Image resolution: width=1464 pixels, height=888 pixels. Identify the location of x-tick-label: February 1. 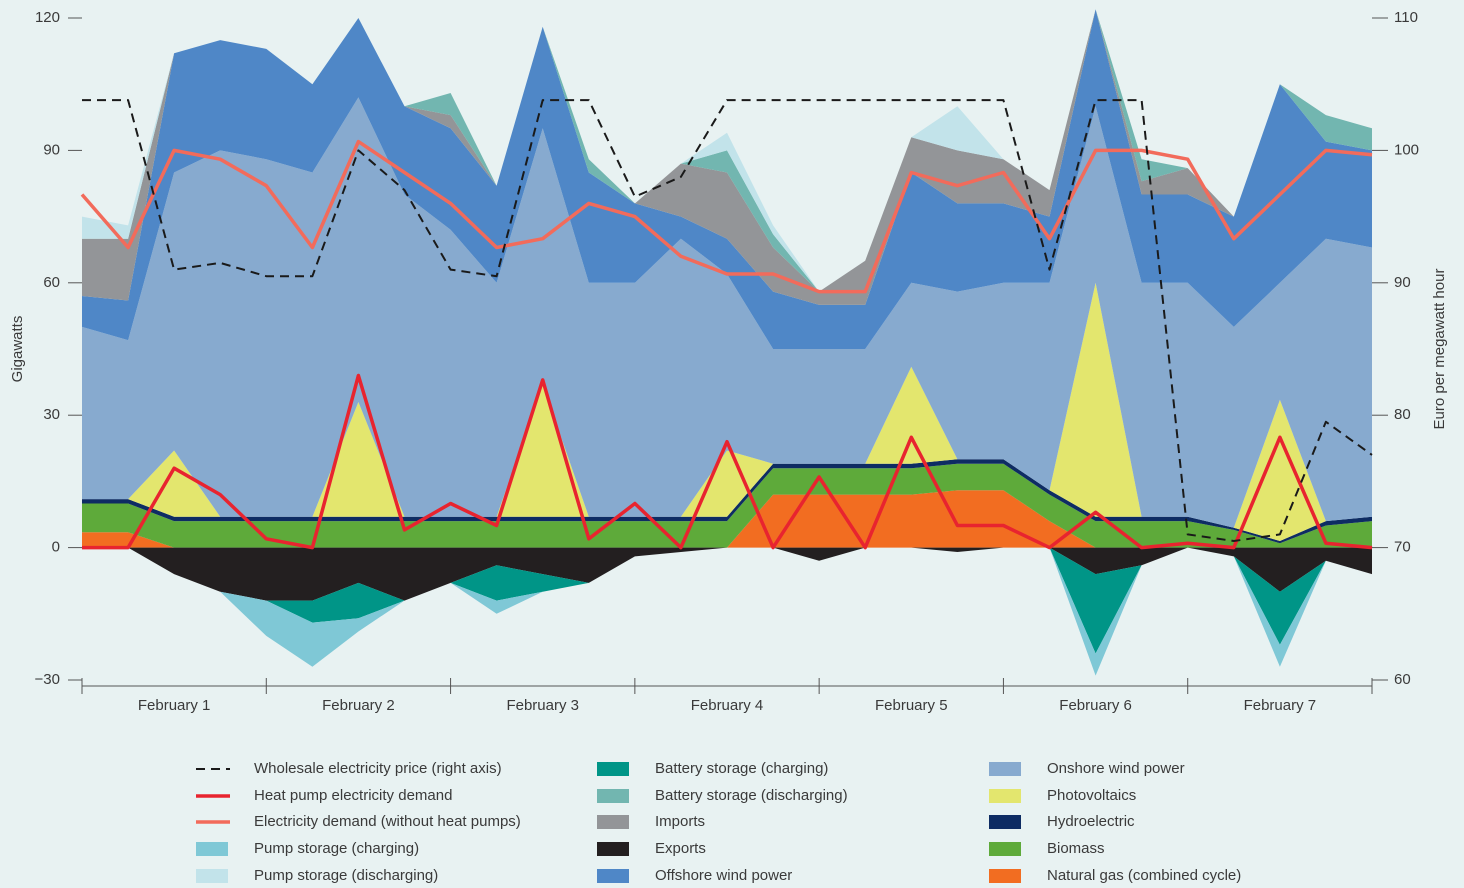
(174, 705).